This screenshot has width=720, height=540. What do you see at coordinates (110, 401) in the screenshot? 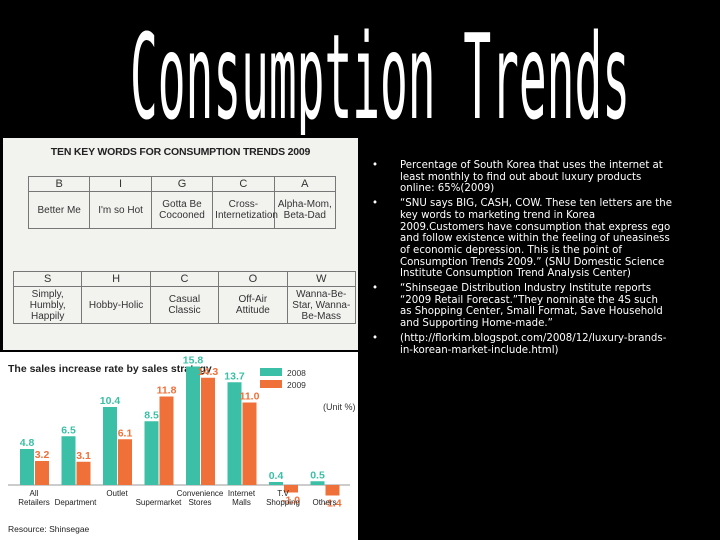
I see `data-label: 10.4` at bounding box center [110, 401].